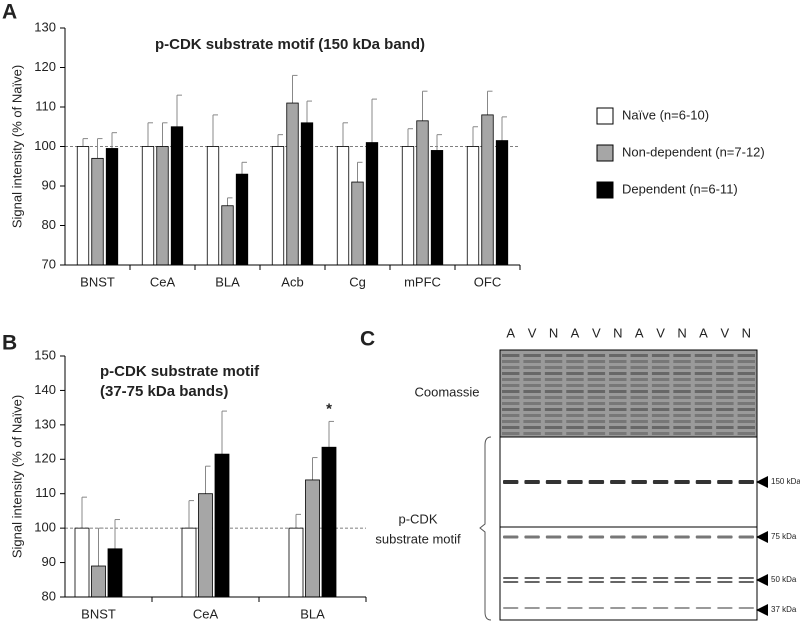 This screenshot has width=800, height=623. Describe the element at coordinates (9, 12) in the screenshot. I see `panel-label: A` at that location.